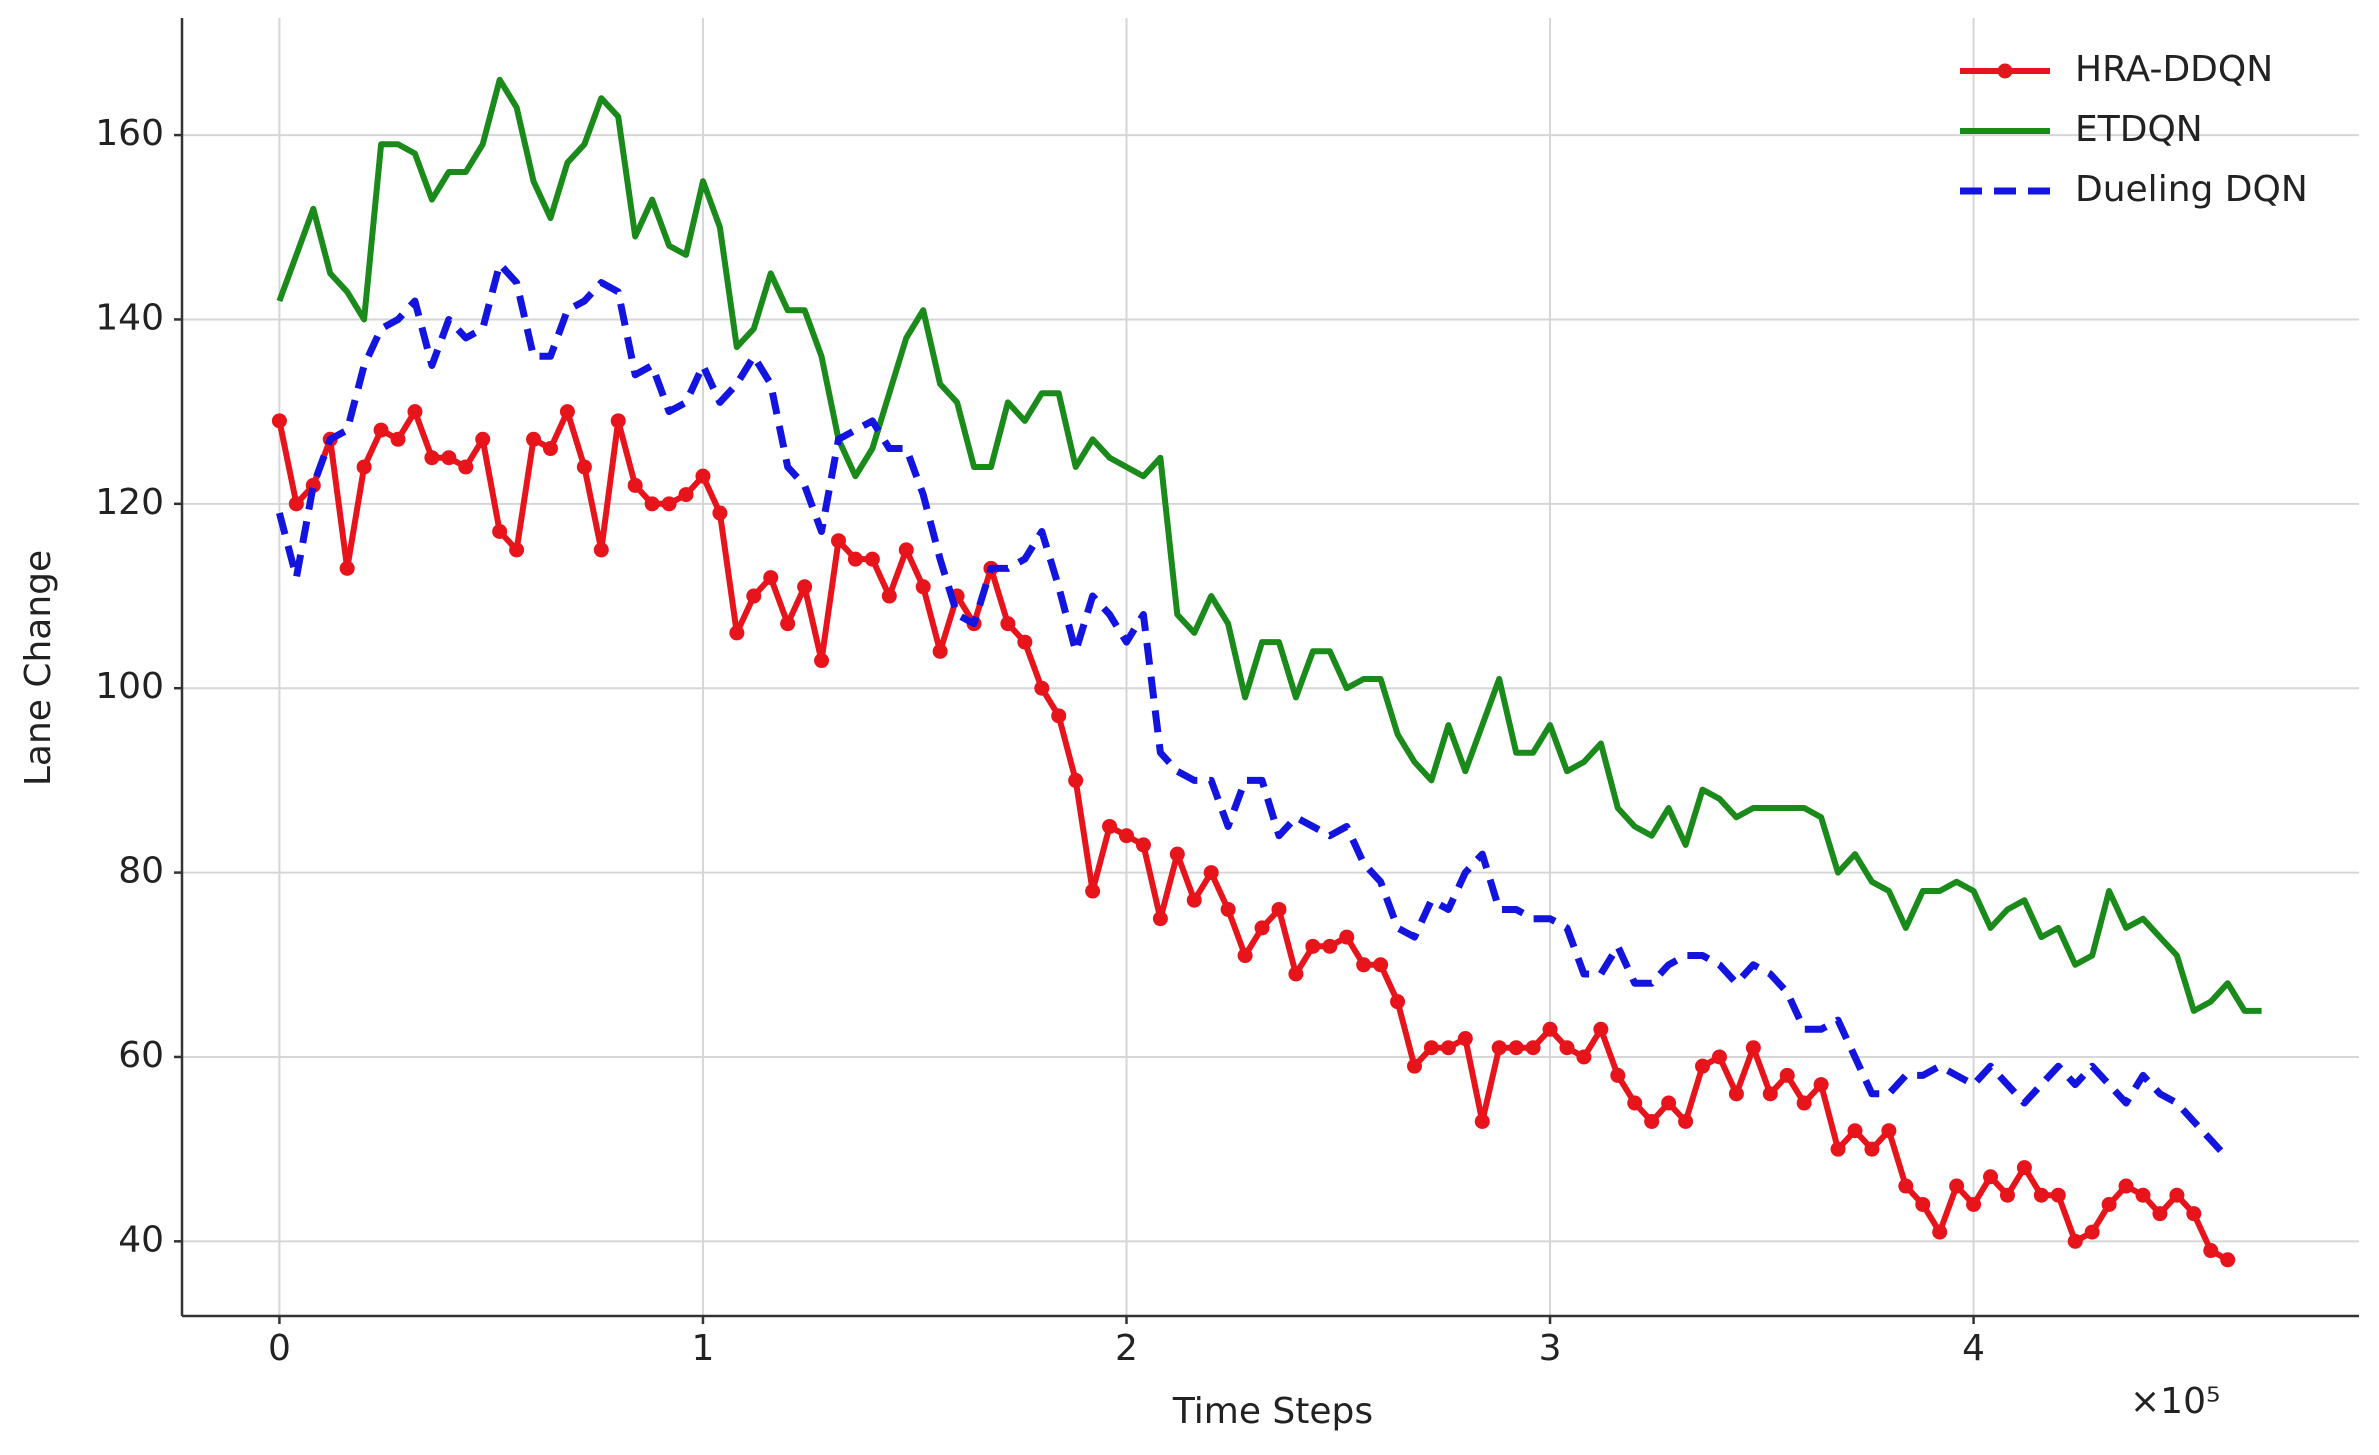 The height and width of the screenshot is (1455, 2379). What do you see at coordinates (129, 317) in the screenshot?
I see `y-tick-label: 140` at bounding box center [129, 317].